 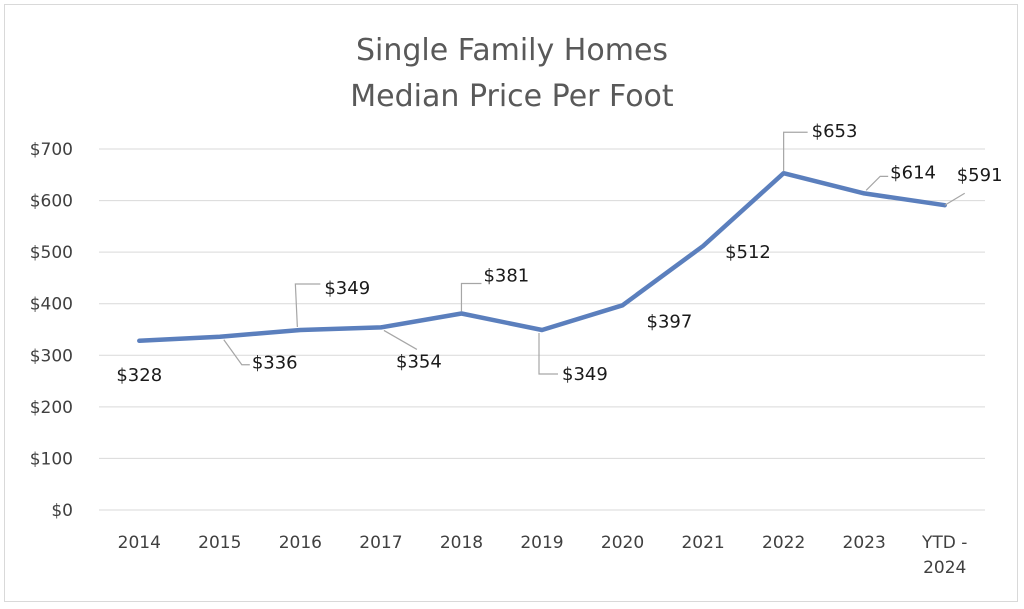 I want to click on data-label: $381, so click(x=506, y=276).